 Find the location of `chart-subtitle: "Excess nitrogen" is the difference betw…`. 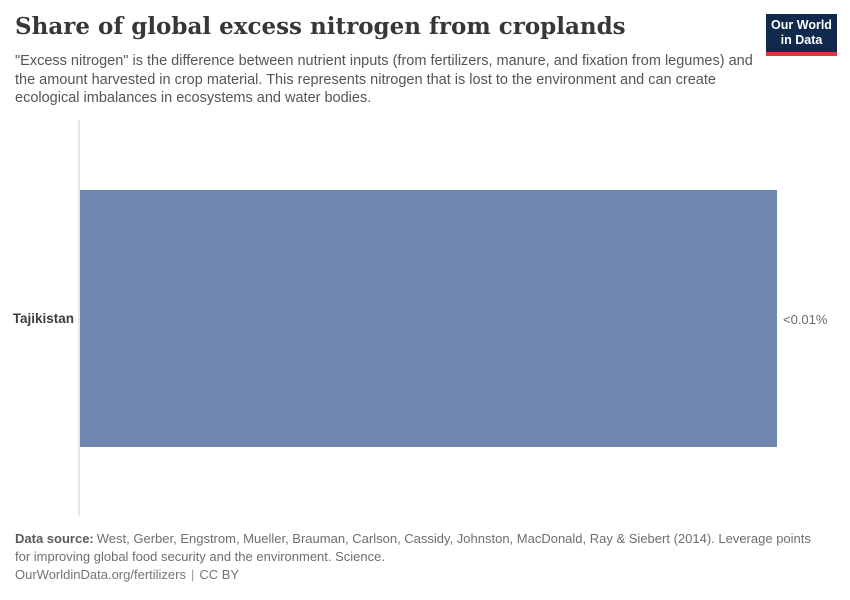

chart-subtitle: "Excess nitrogen" is the difference betw… is located at coordinates (384, 79).